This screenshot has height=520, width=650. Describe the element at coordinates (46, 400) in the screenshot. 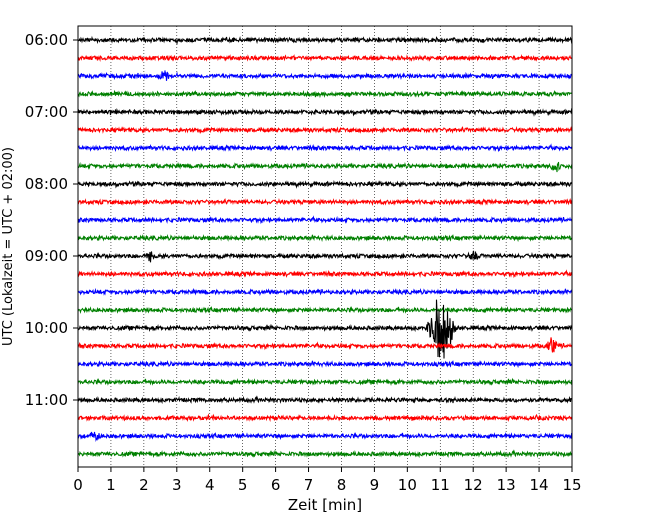

I see `y-tick-label: 11:00` at that location.